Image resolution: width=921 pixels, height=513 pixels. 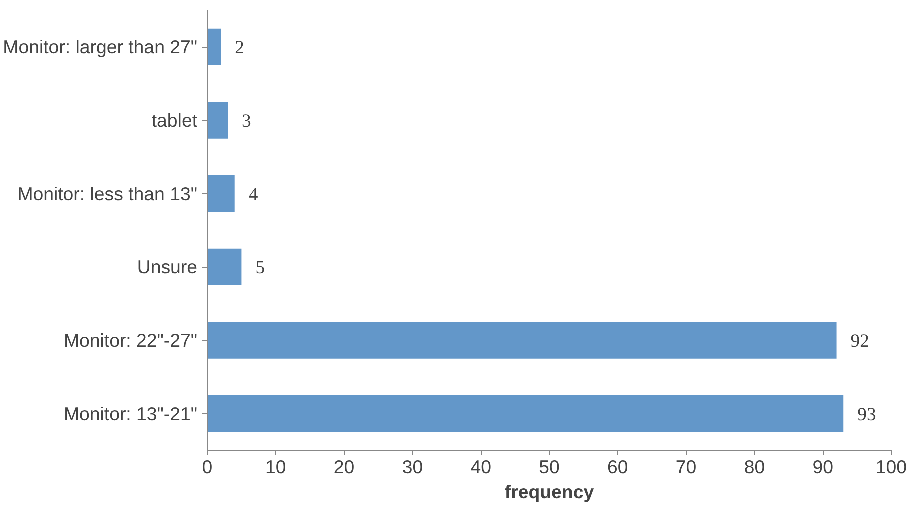 What do you see at coordinates (755, 467) in the screenshot?
I see `x-tick-label: 80` at bounding box center [755, 467].